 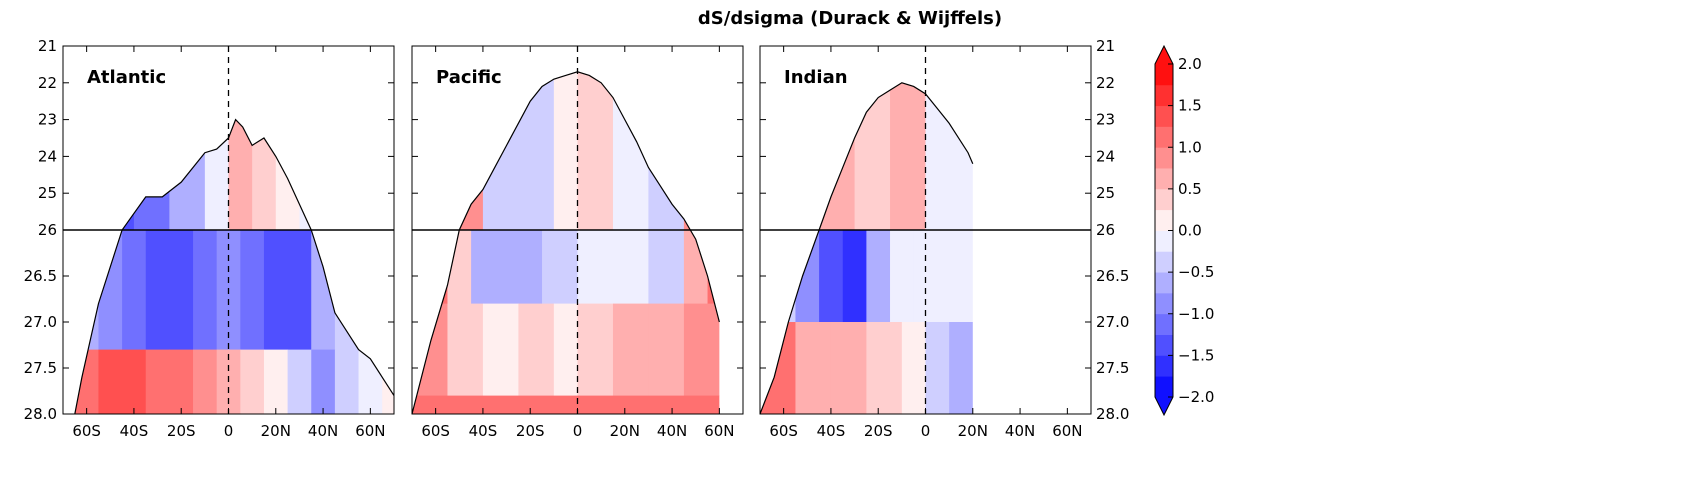 I want to click on colorbar-tick-label: −0.5, so click(x=1196, y=272).